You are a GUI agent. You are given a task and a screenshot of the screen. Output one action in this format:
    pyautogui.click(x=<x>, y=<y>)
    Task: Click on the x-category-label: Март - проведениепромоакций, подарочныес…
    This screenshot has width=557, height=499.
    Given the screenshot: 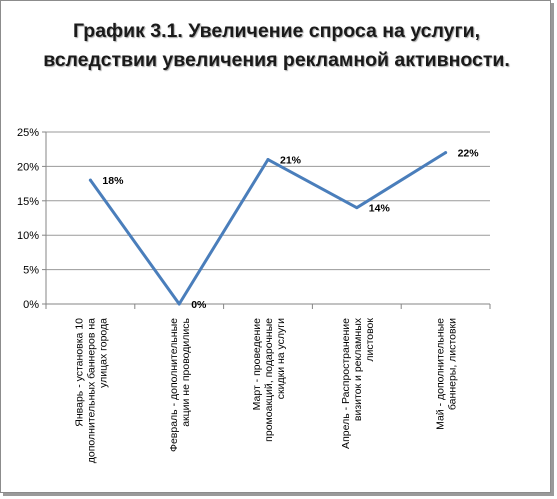 What is the action you would take?
    pyautogui.click(x=269, y=380)
    